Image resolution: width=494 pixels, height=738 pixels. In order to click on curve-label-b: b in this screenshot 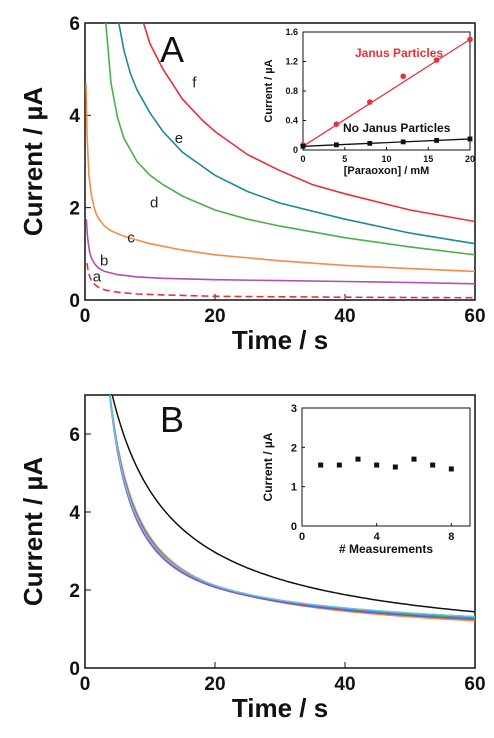, I will do `click(104, 260)`.